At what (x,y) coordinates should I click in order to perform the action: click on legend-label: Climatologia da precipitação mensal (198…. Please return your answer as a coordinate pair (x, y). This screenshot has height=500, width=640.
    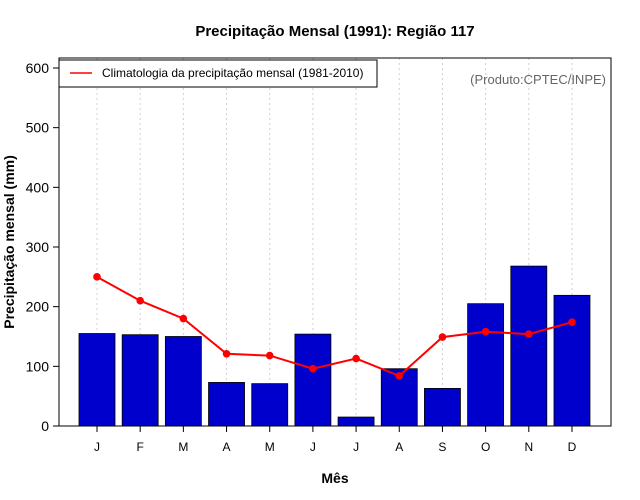
    Looking at the image, I should click on (232, 73).